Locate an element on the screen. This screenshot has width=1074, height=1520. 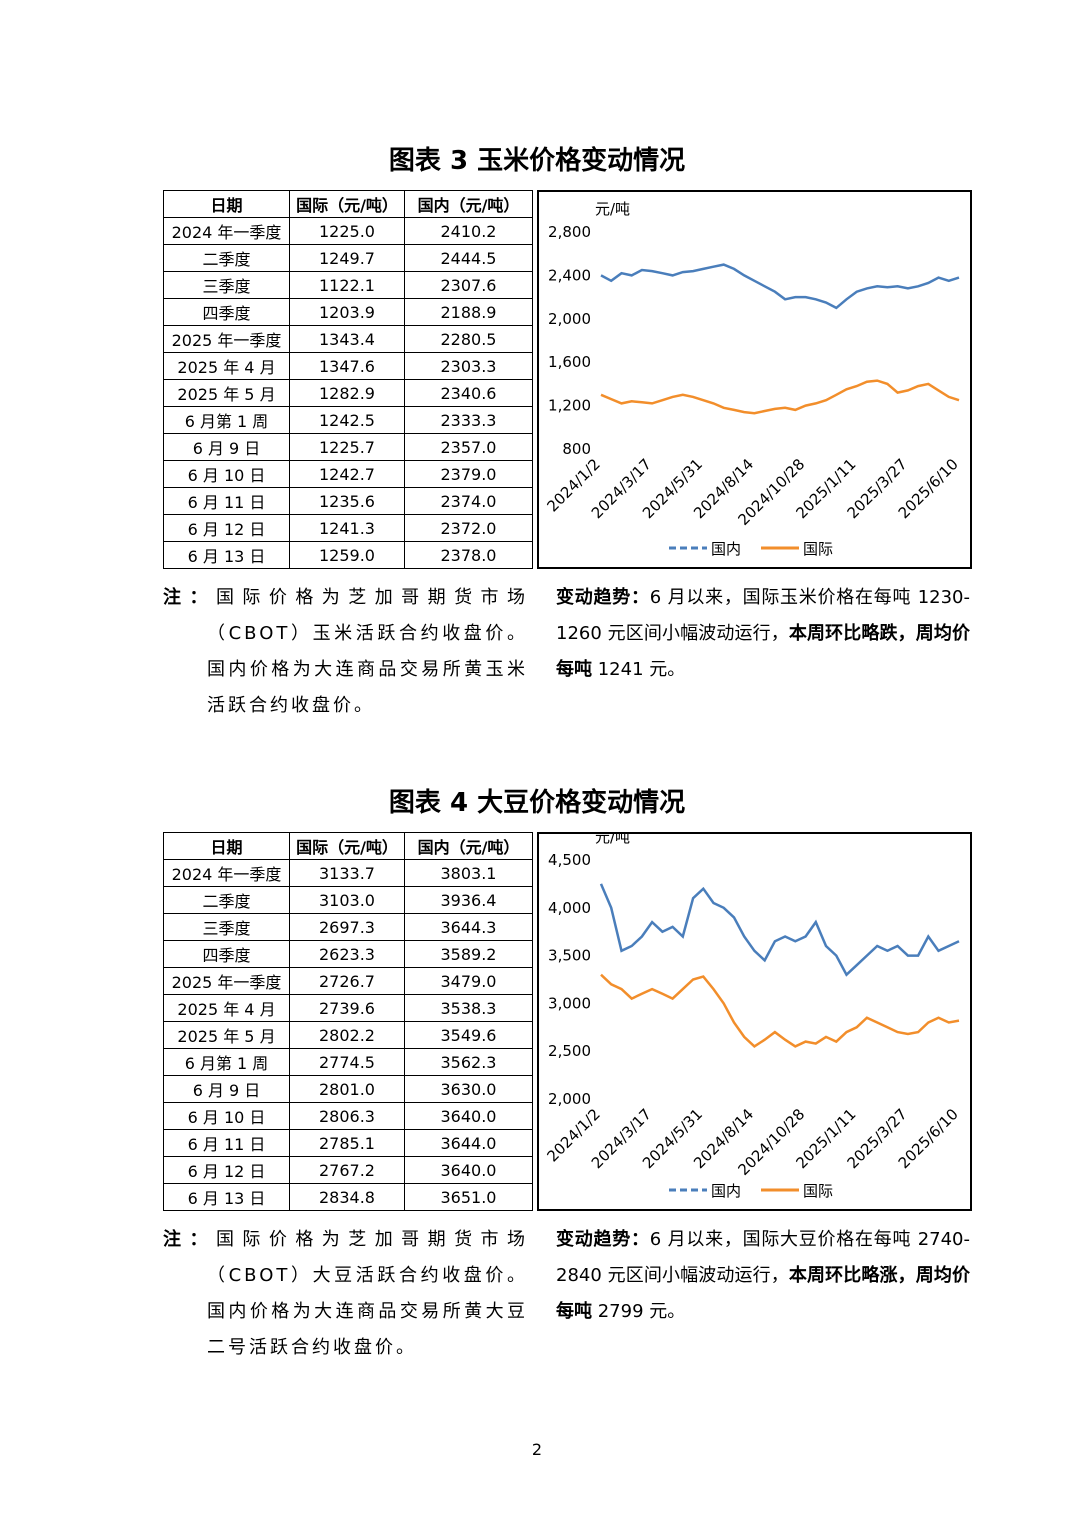
table-row: 2025 年一季度 2726.7 3479.0 is located at coordinates (348, 981).